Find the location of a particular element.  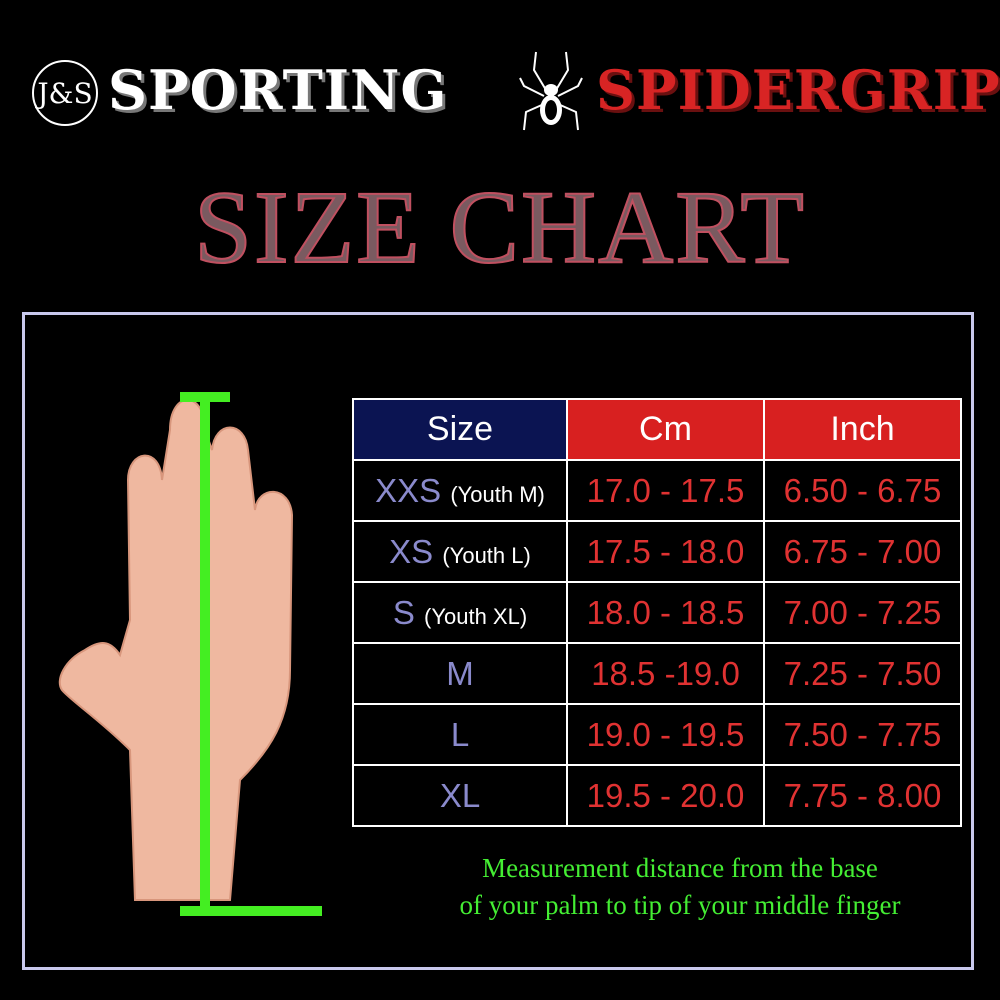

js-logo: J&S is located at coordinates (65, 93).